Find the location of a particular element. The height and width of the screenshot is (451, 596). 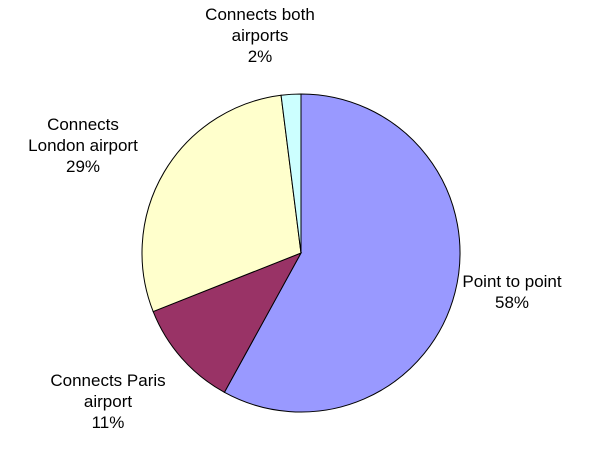

slice-label-line: airports is located at coordinates (260, 35).